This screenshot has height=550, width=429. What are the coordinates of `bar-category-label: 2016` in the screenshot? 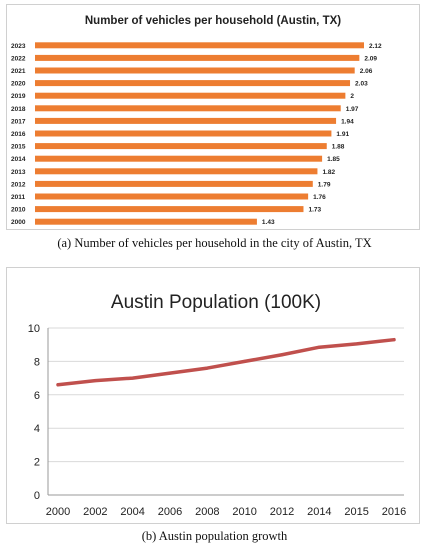 It's located at (18, 134).